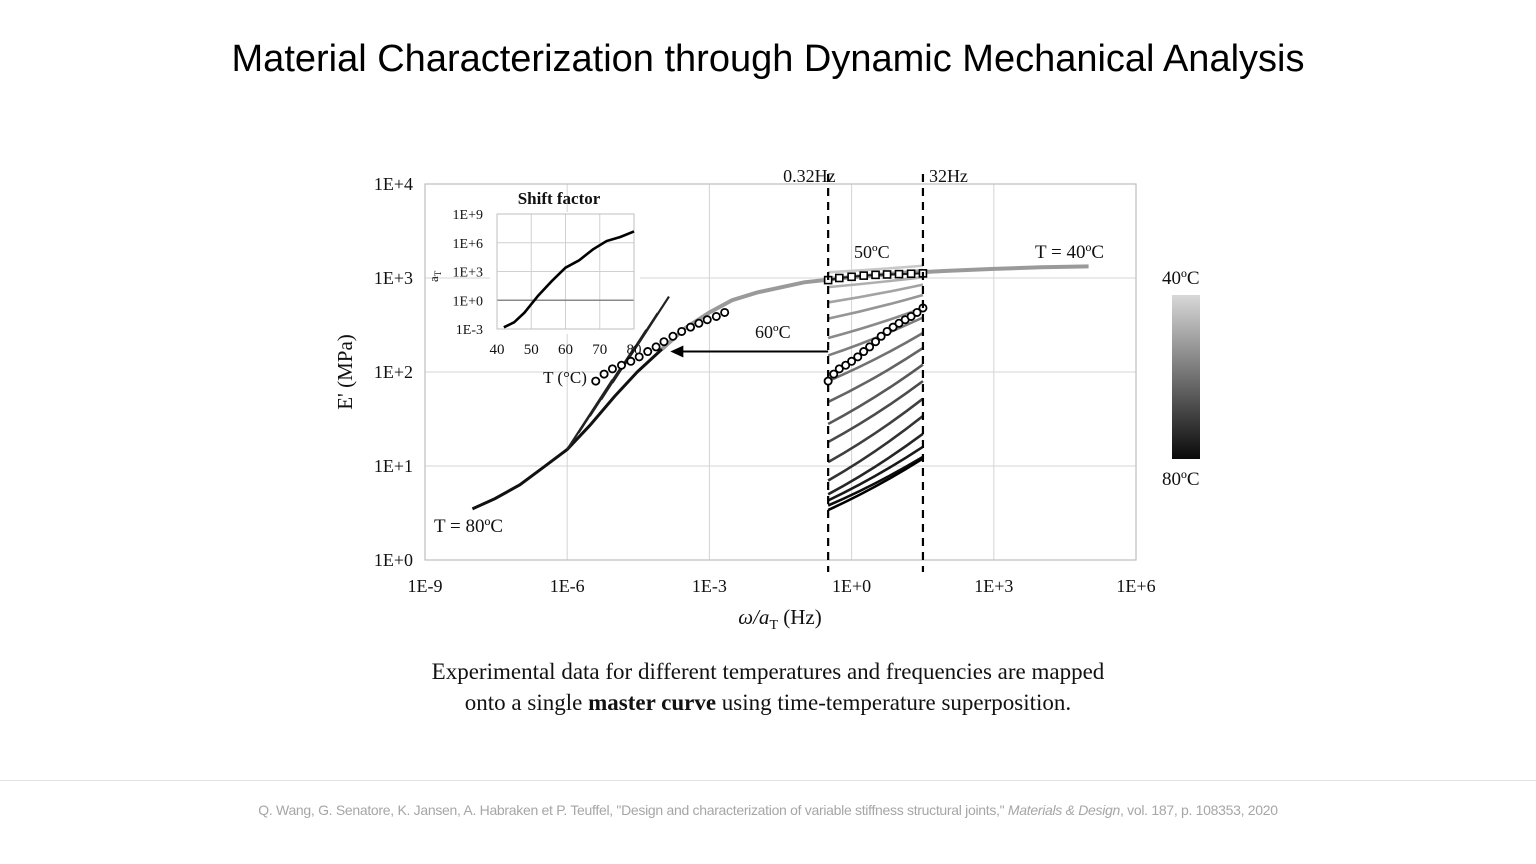 Image resolution: width=1536 pixels, height=864 pixels. What do you see at coordinates (1186, 377) in the screenshot?
I see `temperature-colorbar` at bounding box center [1186, 377].